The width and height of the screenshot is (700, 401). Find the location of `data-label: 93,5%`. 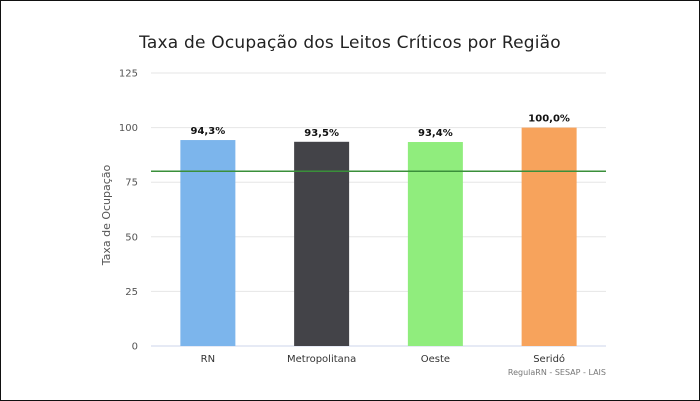

data-label: 93,5% is located at coordinates (321, 133).